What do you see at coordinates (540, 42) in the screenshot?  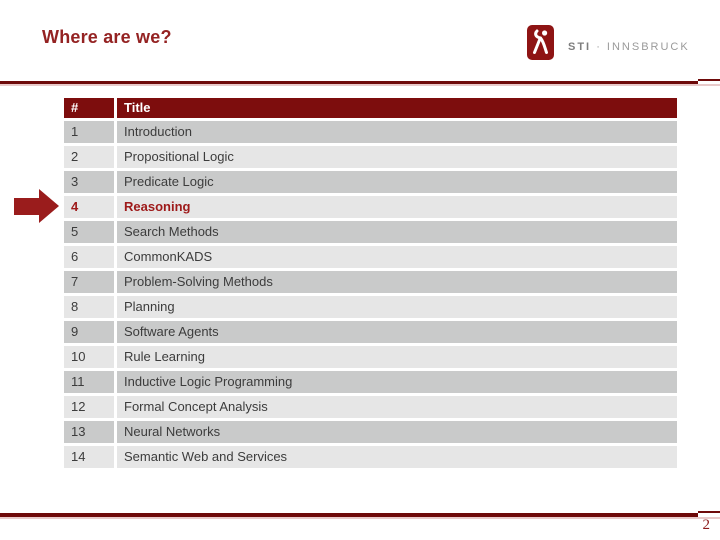 I see `sti-logo-icon` at bounding box center [540, 42].